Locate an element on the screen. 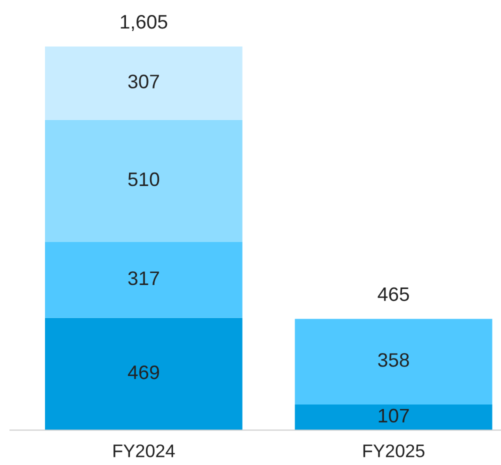 This screenshot has height=465, width=501. data-label: 358 is located at coordinates (393, 360).